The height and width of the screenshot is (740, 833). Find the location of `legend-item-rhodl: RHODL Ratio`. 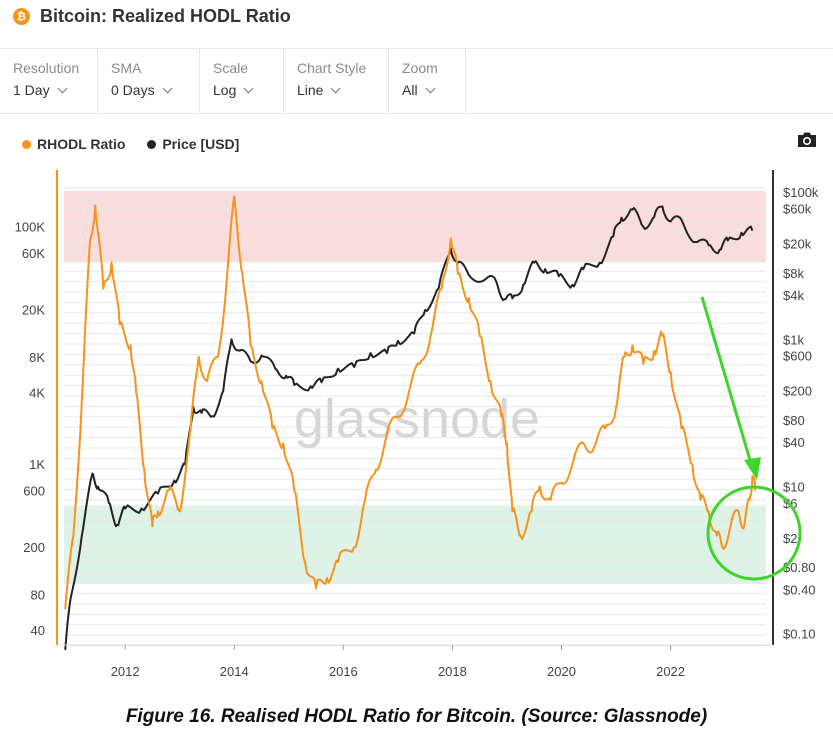

legend-item-rhodl: RHODL Ratio is located at coordinates (73, 144).